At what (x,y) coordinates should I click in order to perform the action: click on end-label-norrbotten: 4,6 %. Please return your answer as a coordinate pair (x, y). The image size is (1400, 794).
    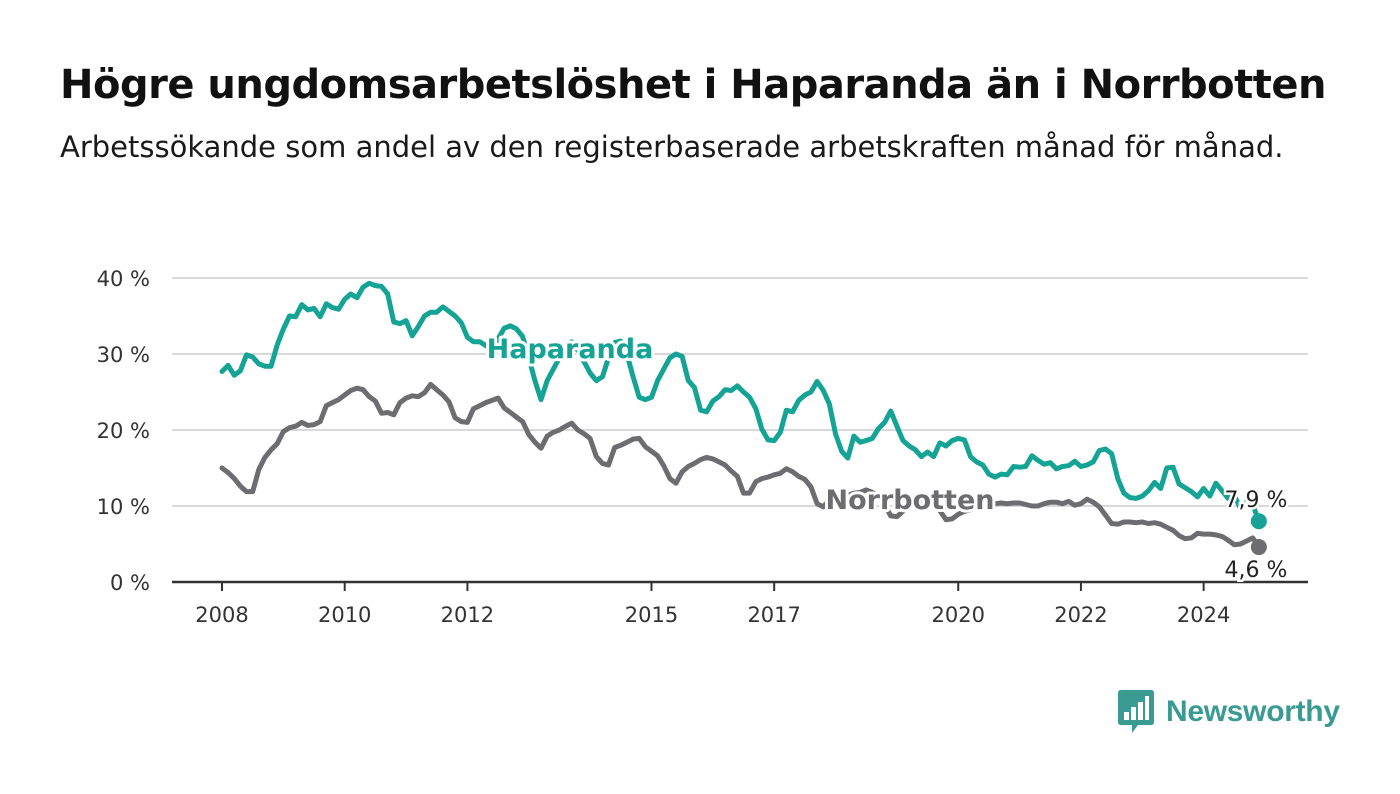
    Looking at the image, I should click on (1256, 570).